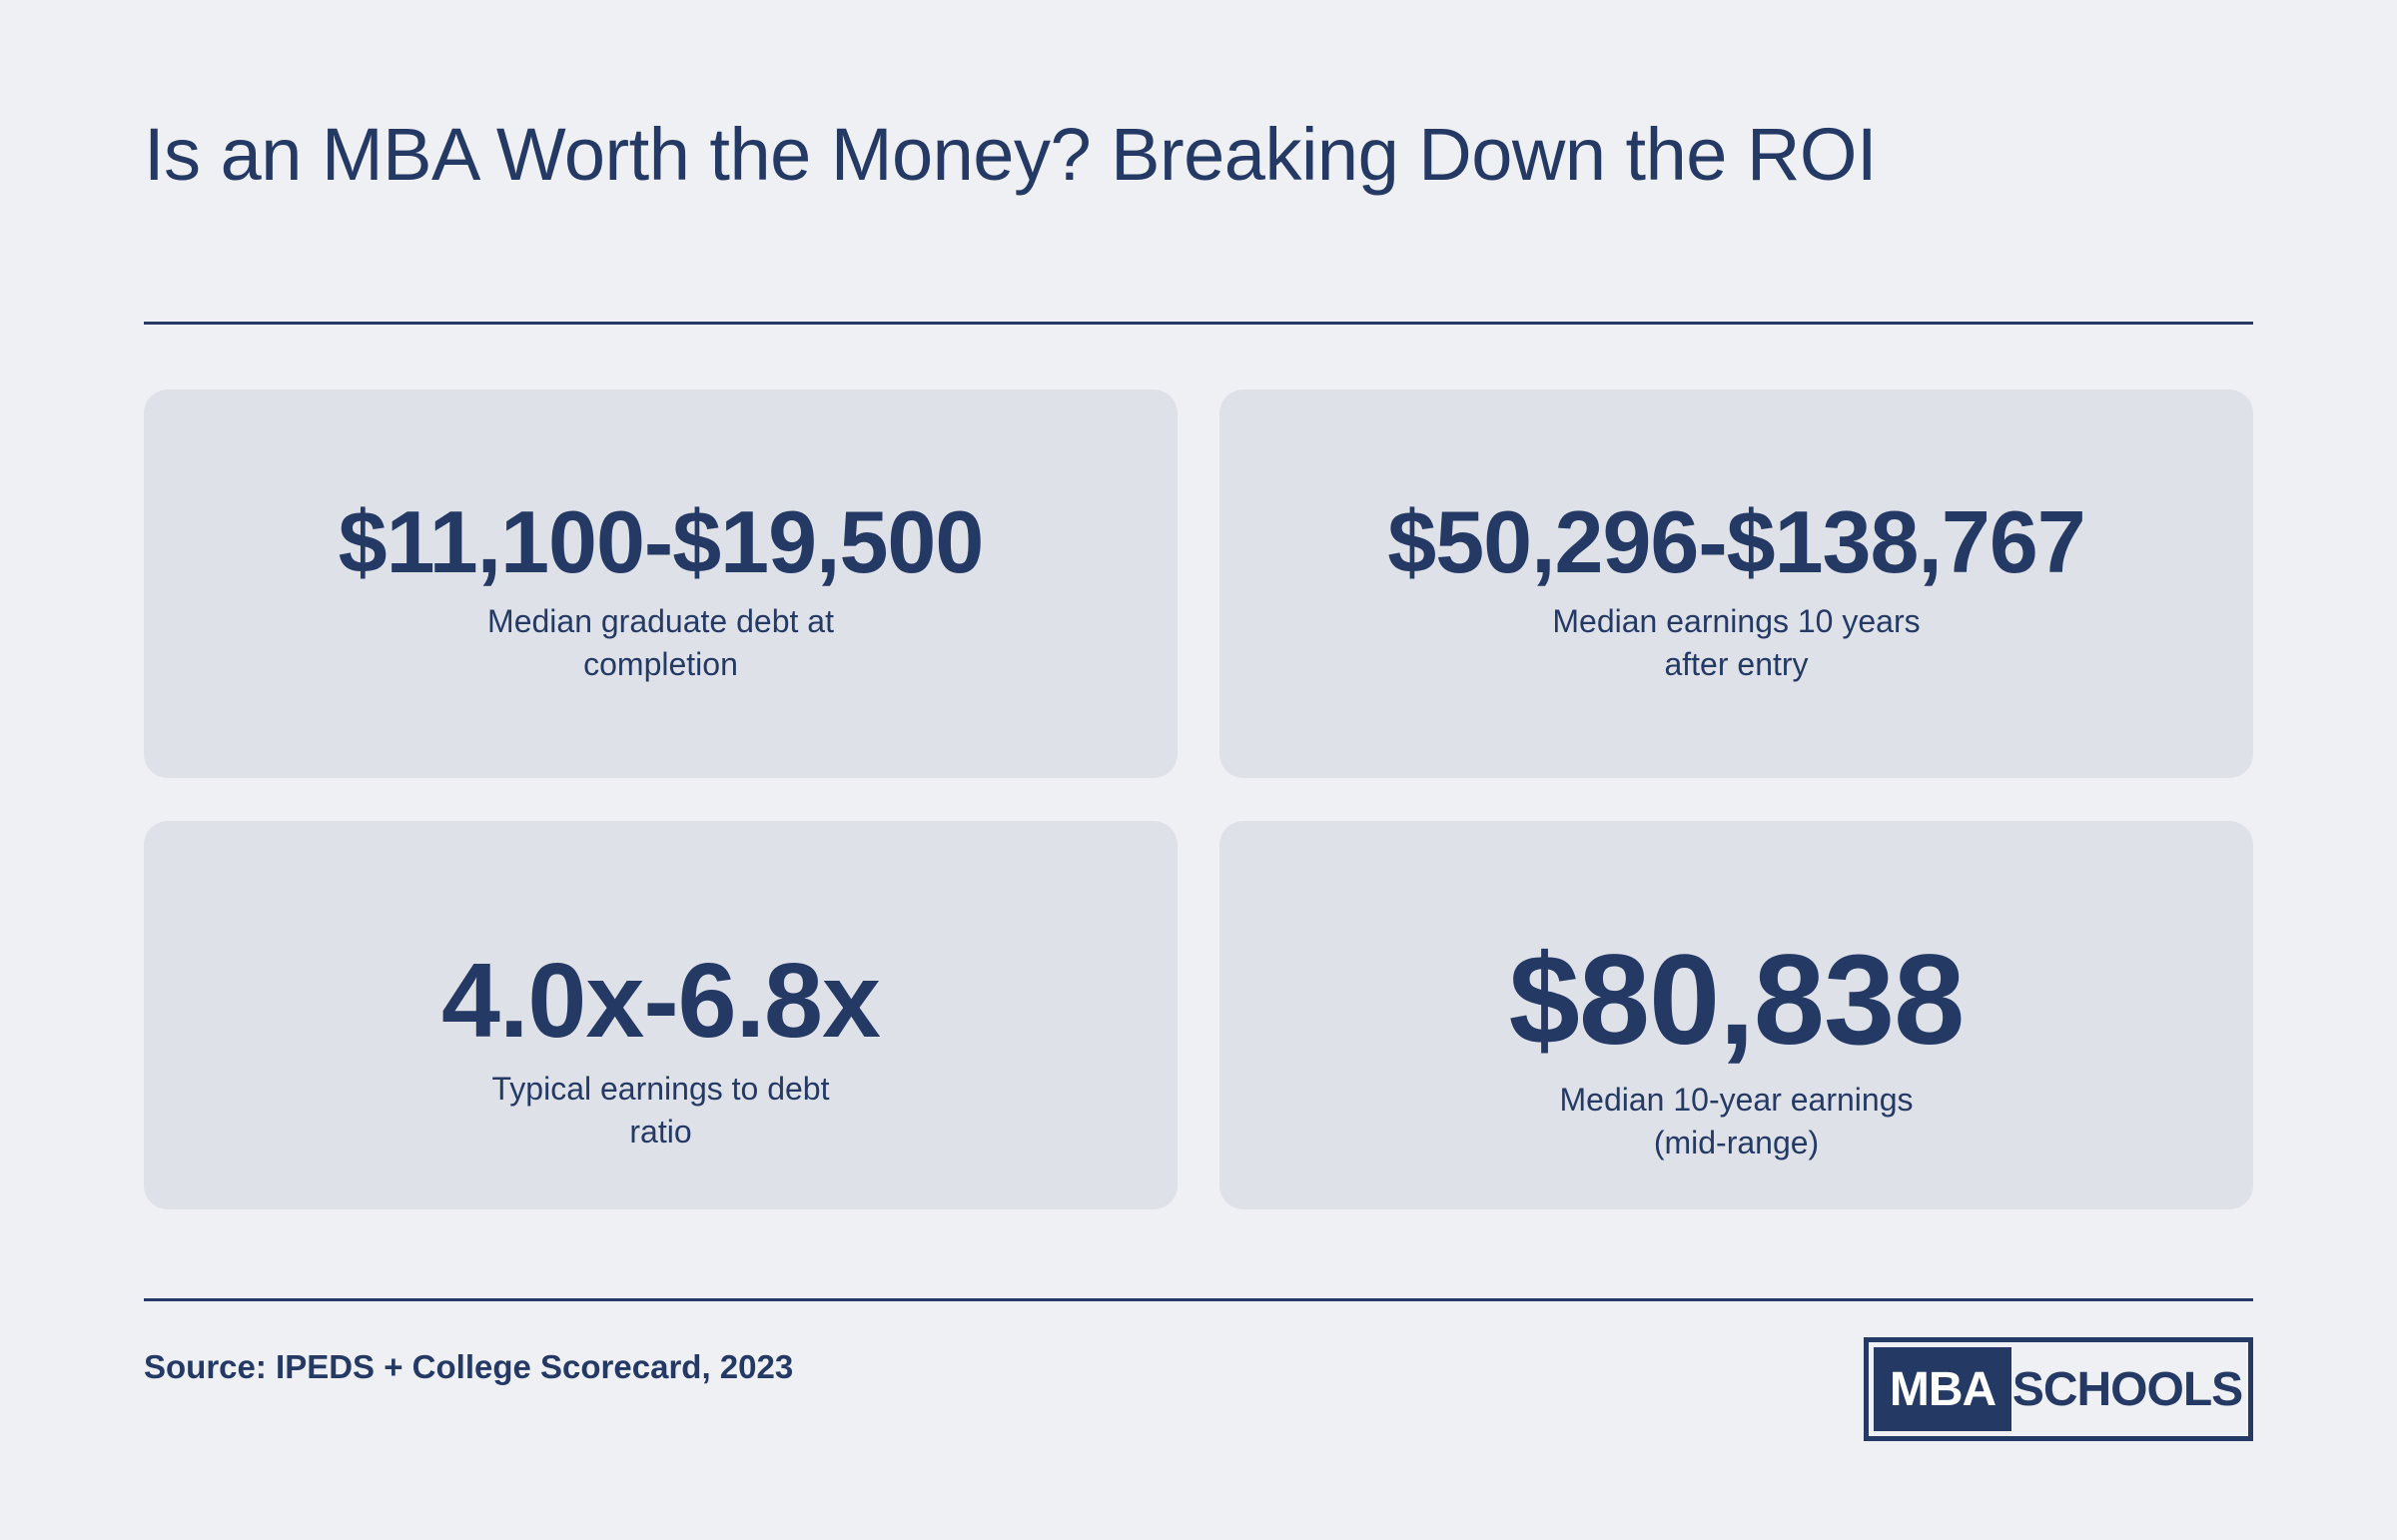  Describe the element at coordinates (662, 541) in the screenshot. I see `stat-value: $11,100-$19,500` at that location.